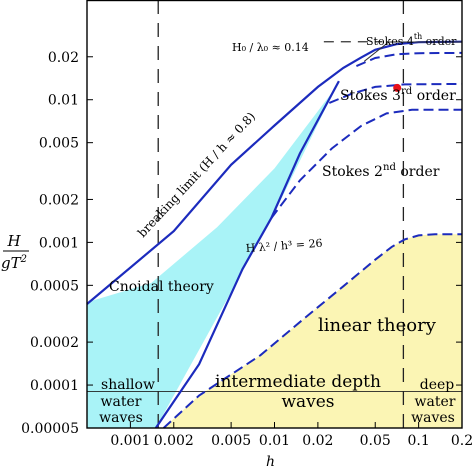 The width and height of the screenshot is (474, 474). Describe the element at coordinates (161, 287) in the screenshot. I see `cnoidal-theory-label: Cnoidal theory` at that location.